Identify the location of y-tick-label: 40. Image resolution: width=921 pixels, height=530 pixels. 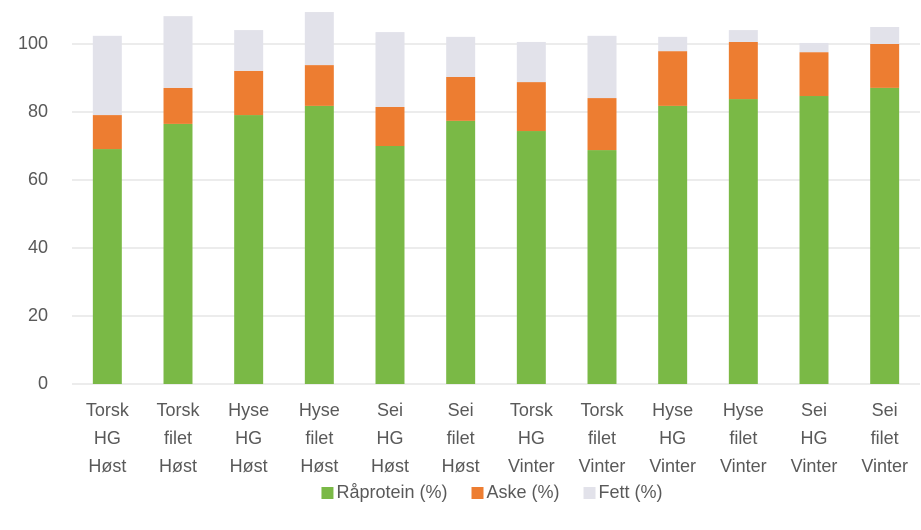
(38, 247).